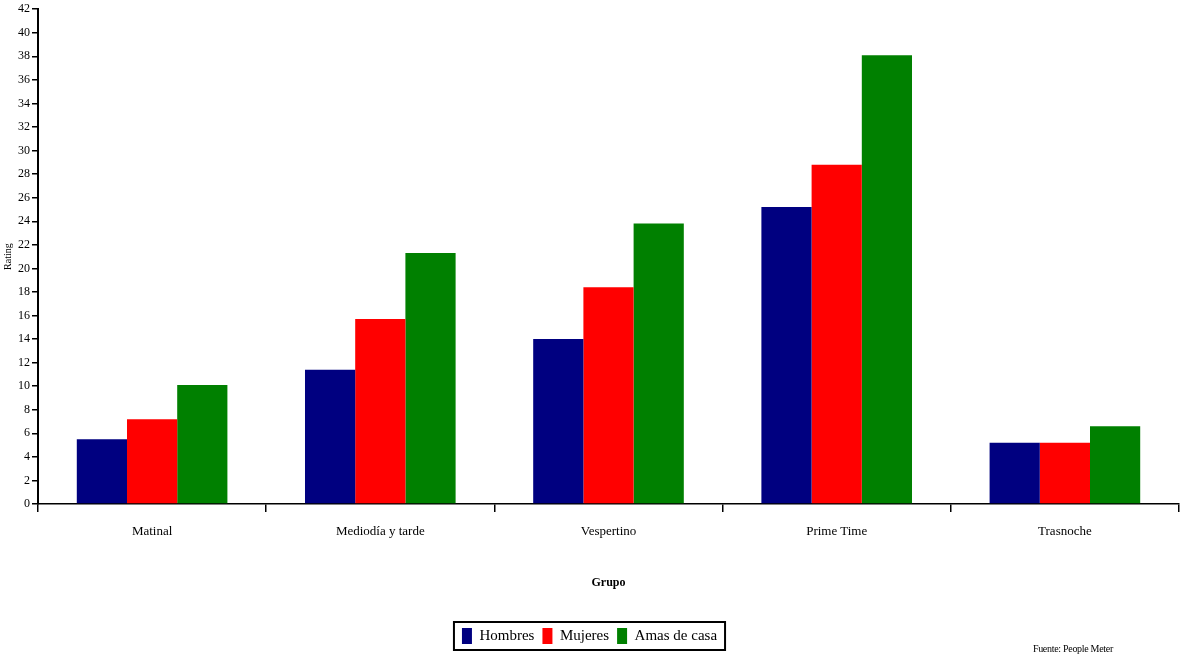 Image resolution: width=1181 pixels, height=660 pixels. What do you see at coordinates (24, 338) in the screenshot?
I see `y-tick-label: 14` at bounding box center [24, 338].